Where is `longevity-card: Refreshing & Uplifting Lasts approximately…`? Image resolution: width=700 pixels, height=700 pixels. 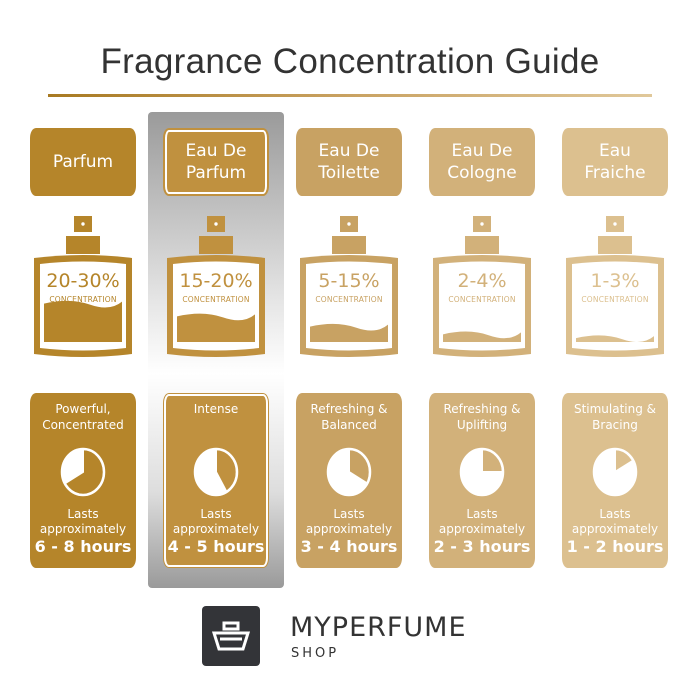 longevity-card: Refreshing & Uplifting Lasts approximately… is located at coordinates (482, 480).